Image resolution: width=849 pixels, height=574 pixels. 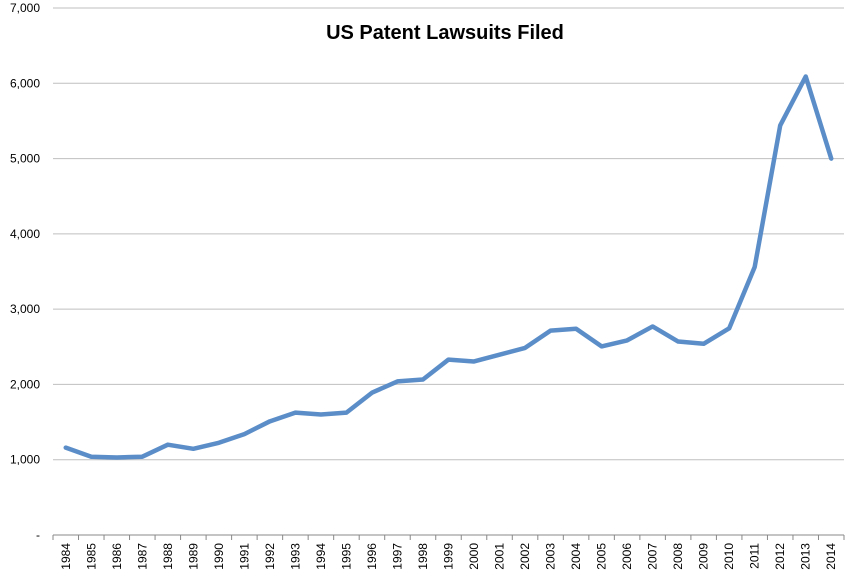 I want to click on y-tick-label: 2,000, so click(x=25, y=384).